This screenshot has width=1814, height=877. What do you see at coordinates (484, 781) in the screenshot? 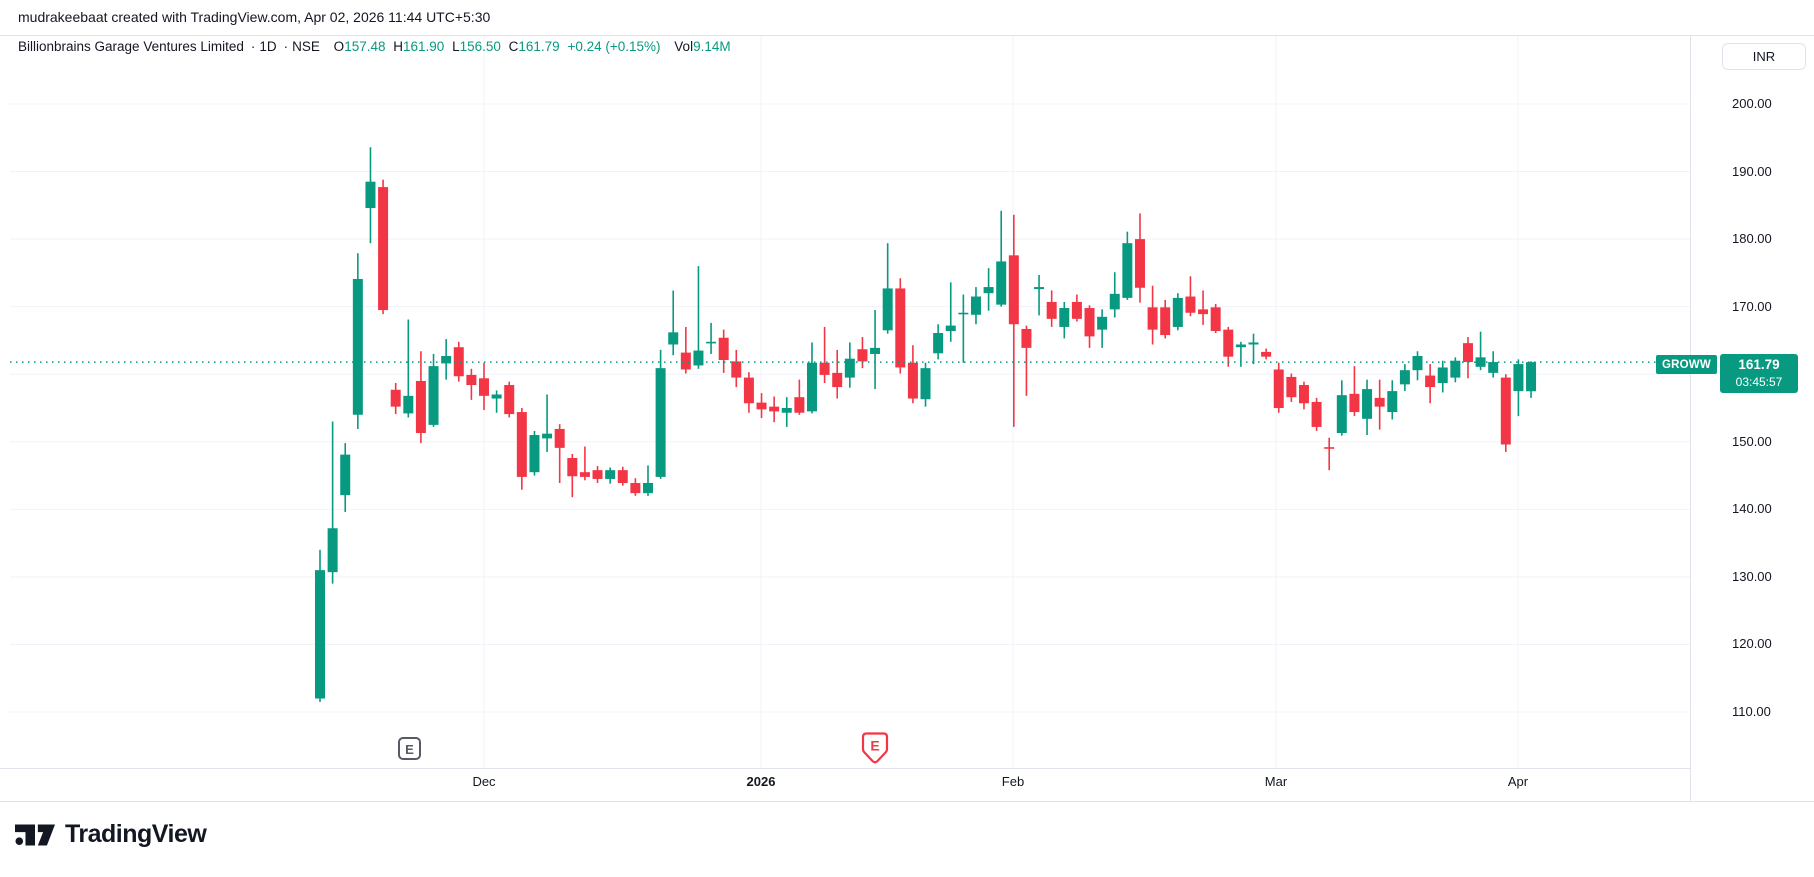
I see `time-tick-label: Dec` at bounding box center [484, 781].